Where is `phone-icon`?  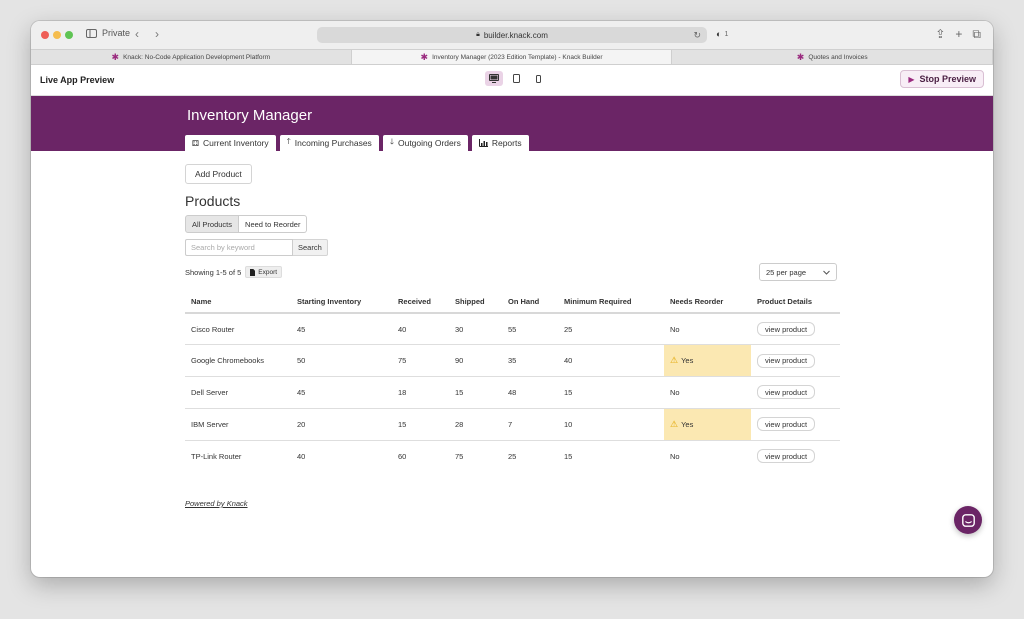 phone-icon is located at coordinates (538, 78).